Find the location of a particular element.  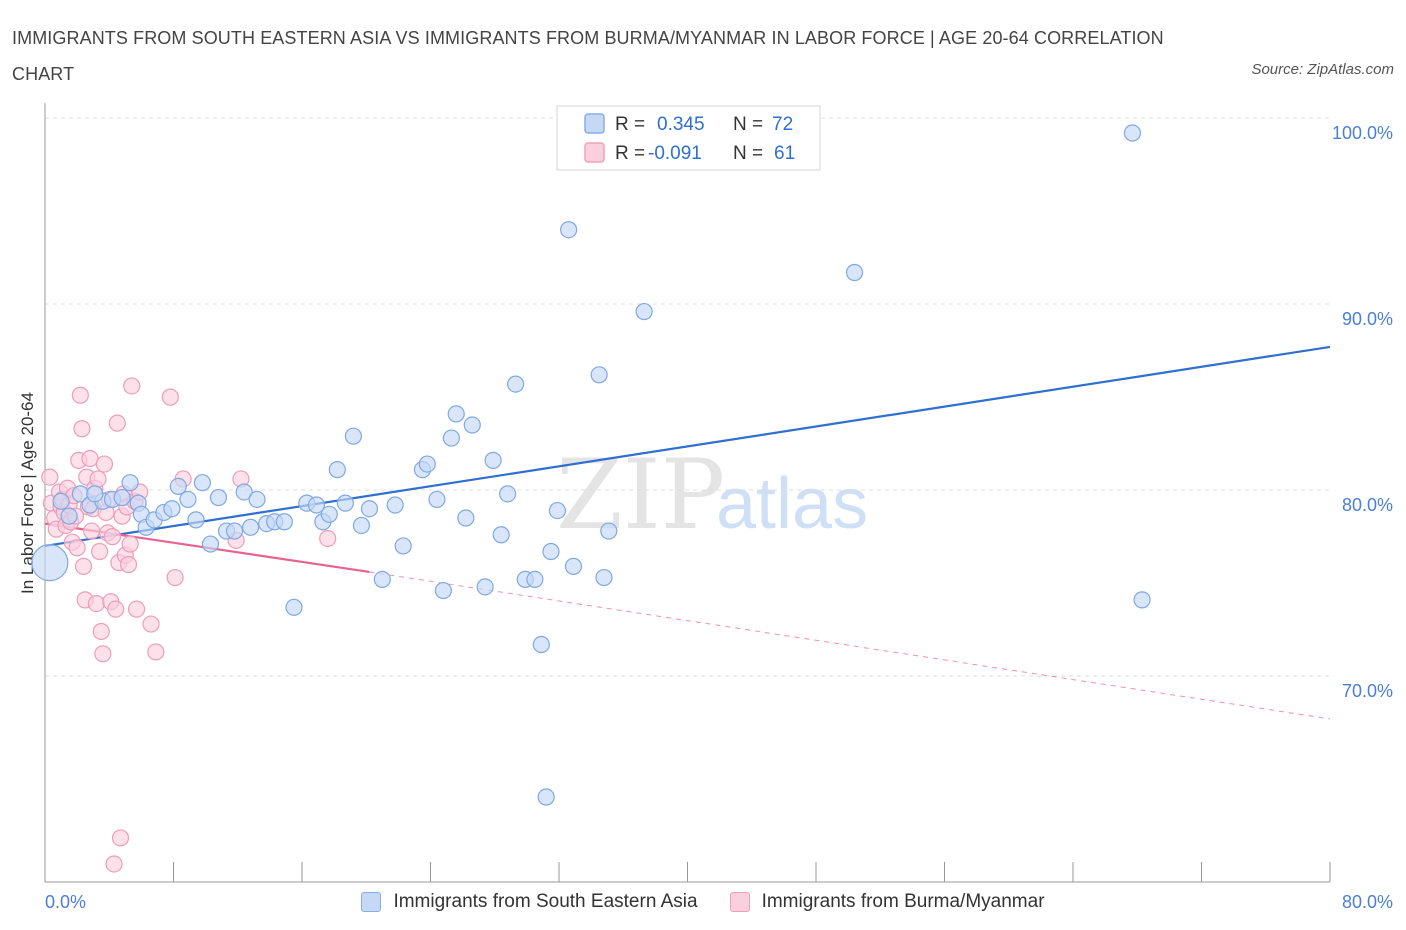

source-label: Source: ZipAtlas.com is located at coordinates (1322, 69).